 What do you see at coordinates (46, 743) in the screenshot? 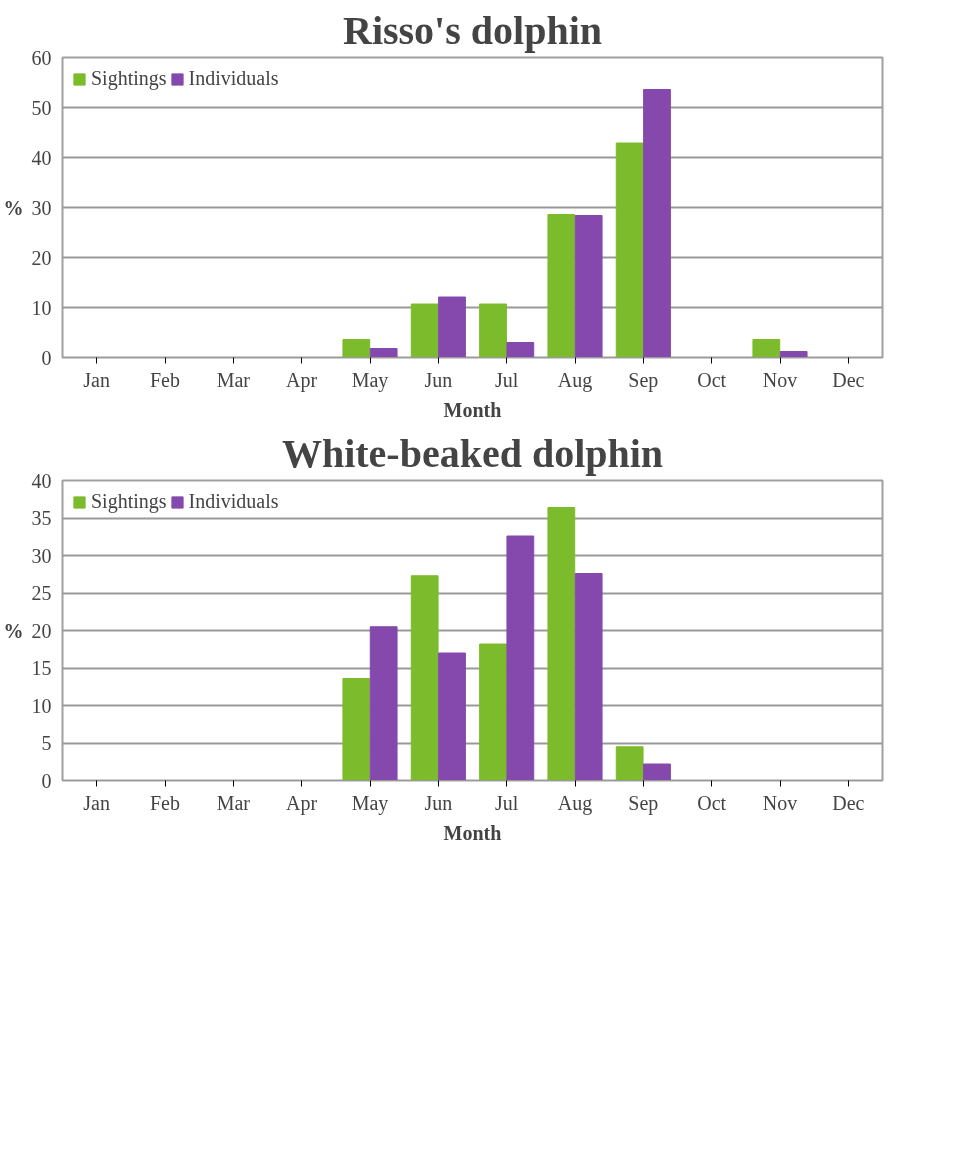
I see `y-tick-label: 5` at bounding box center [46, 743].